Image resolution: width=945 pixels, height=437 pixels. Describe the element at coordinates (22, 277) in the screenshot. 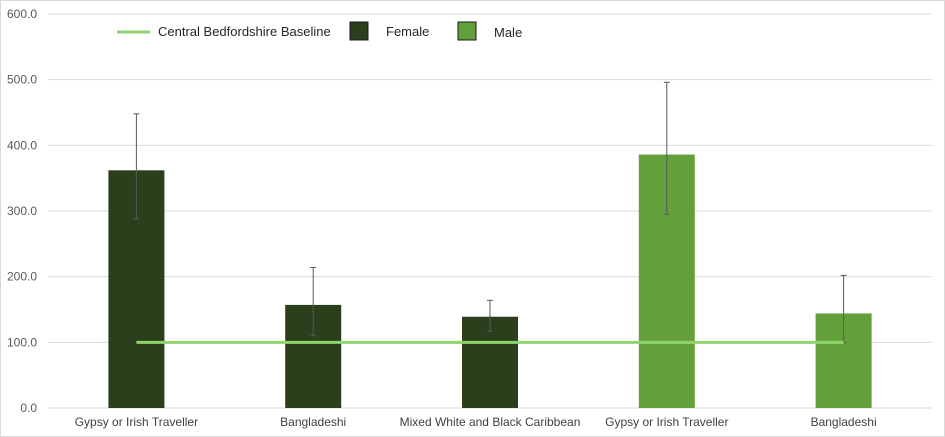

I see `y-tick-label: 200.0` at that location.